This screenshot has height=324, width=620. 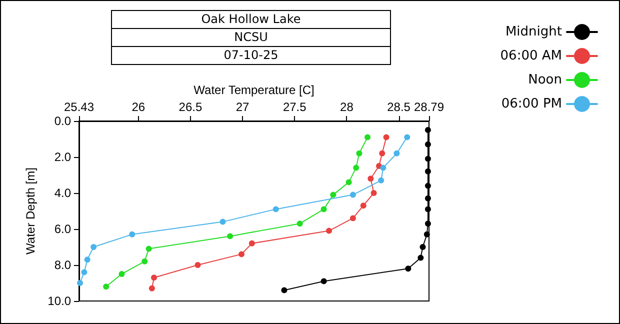 What do you see at coordinates (63, 121) in the screenshot?
I see `y-tick-label: 0.0` at bounding box center [63, 121].